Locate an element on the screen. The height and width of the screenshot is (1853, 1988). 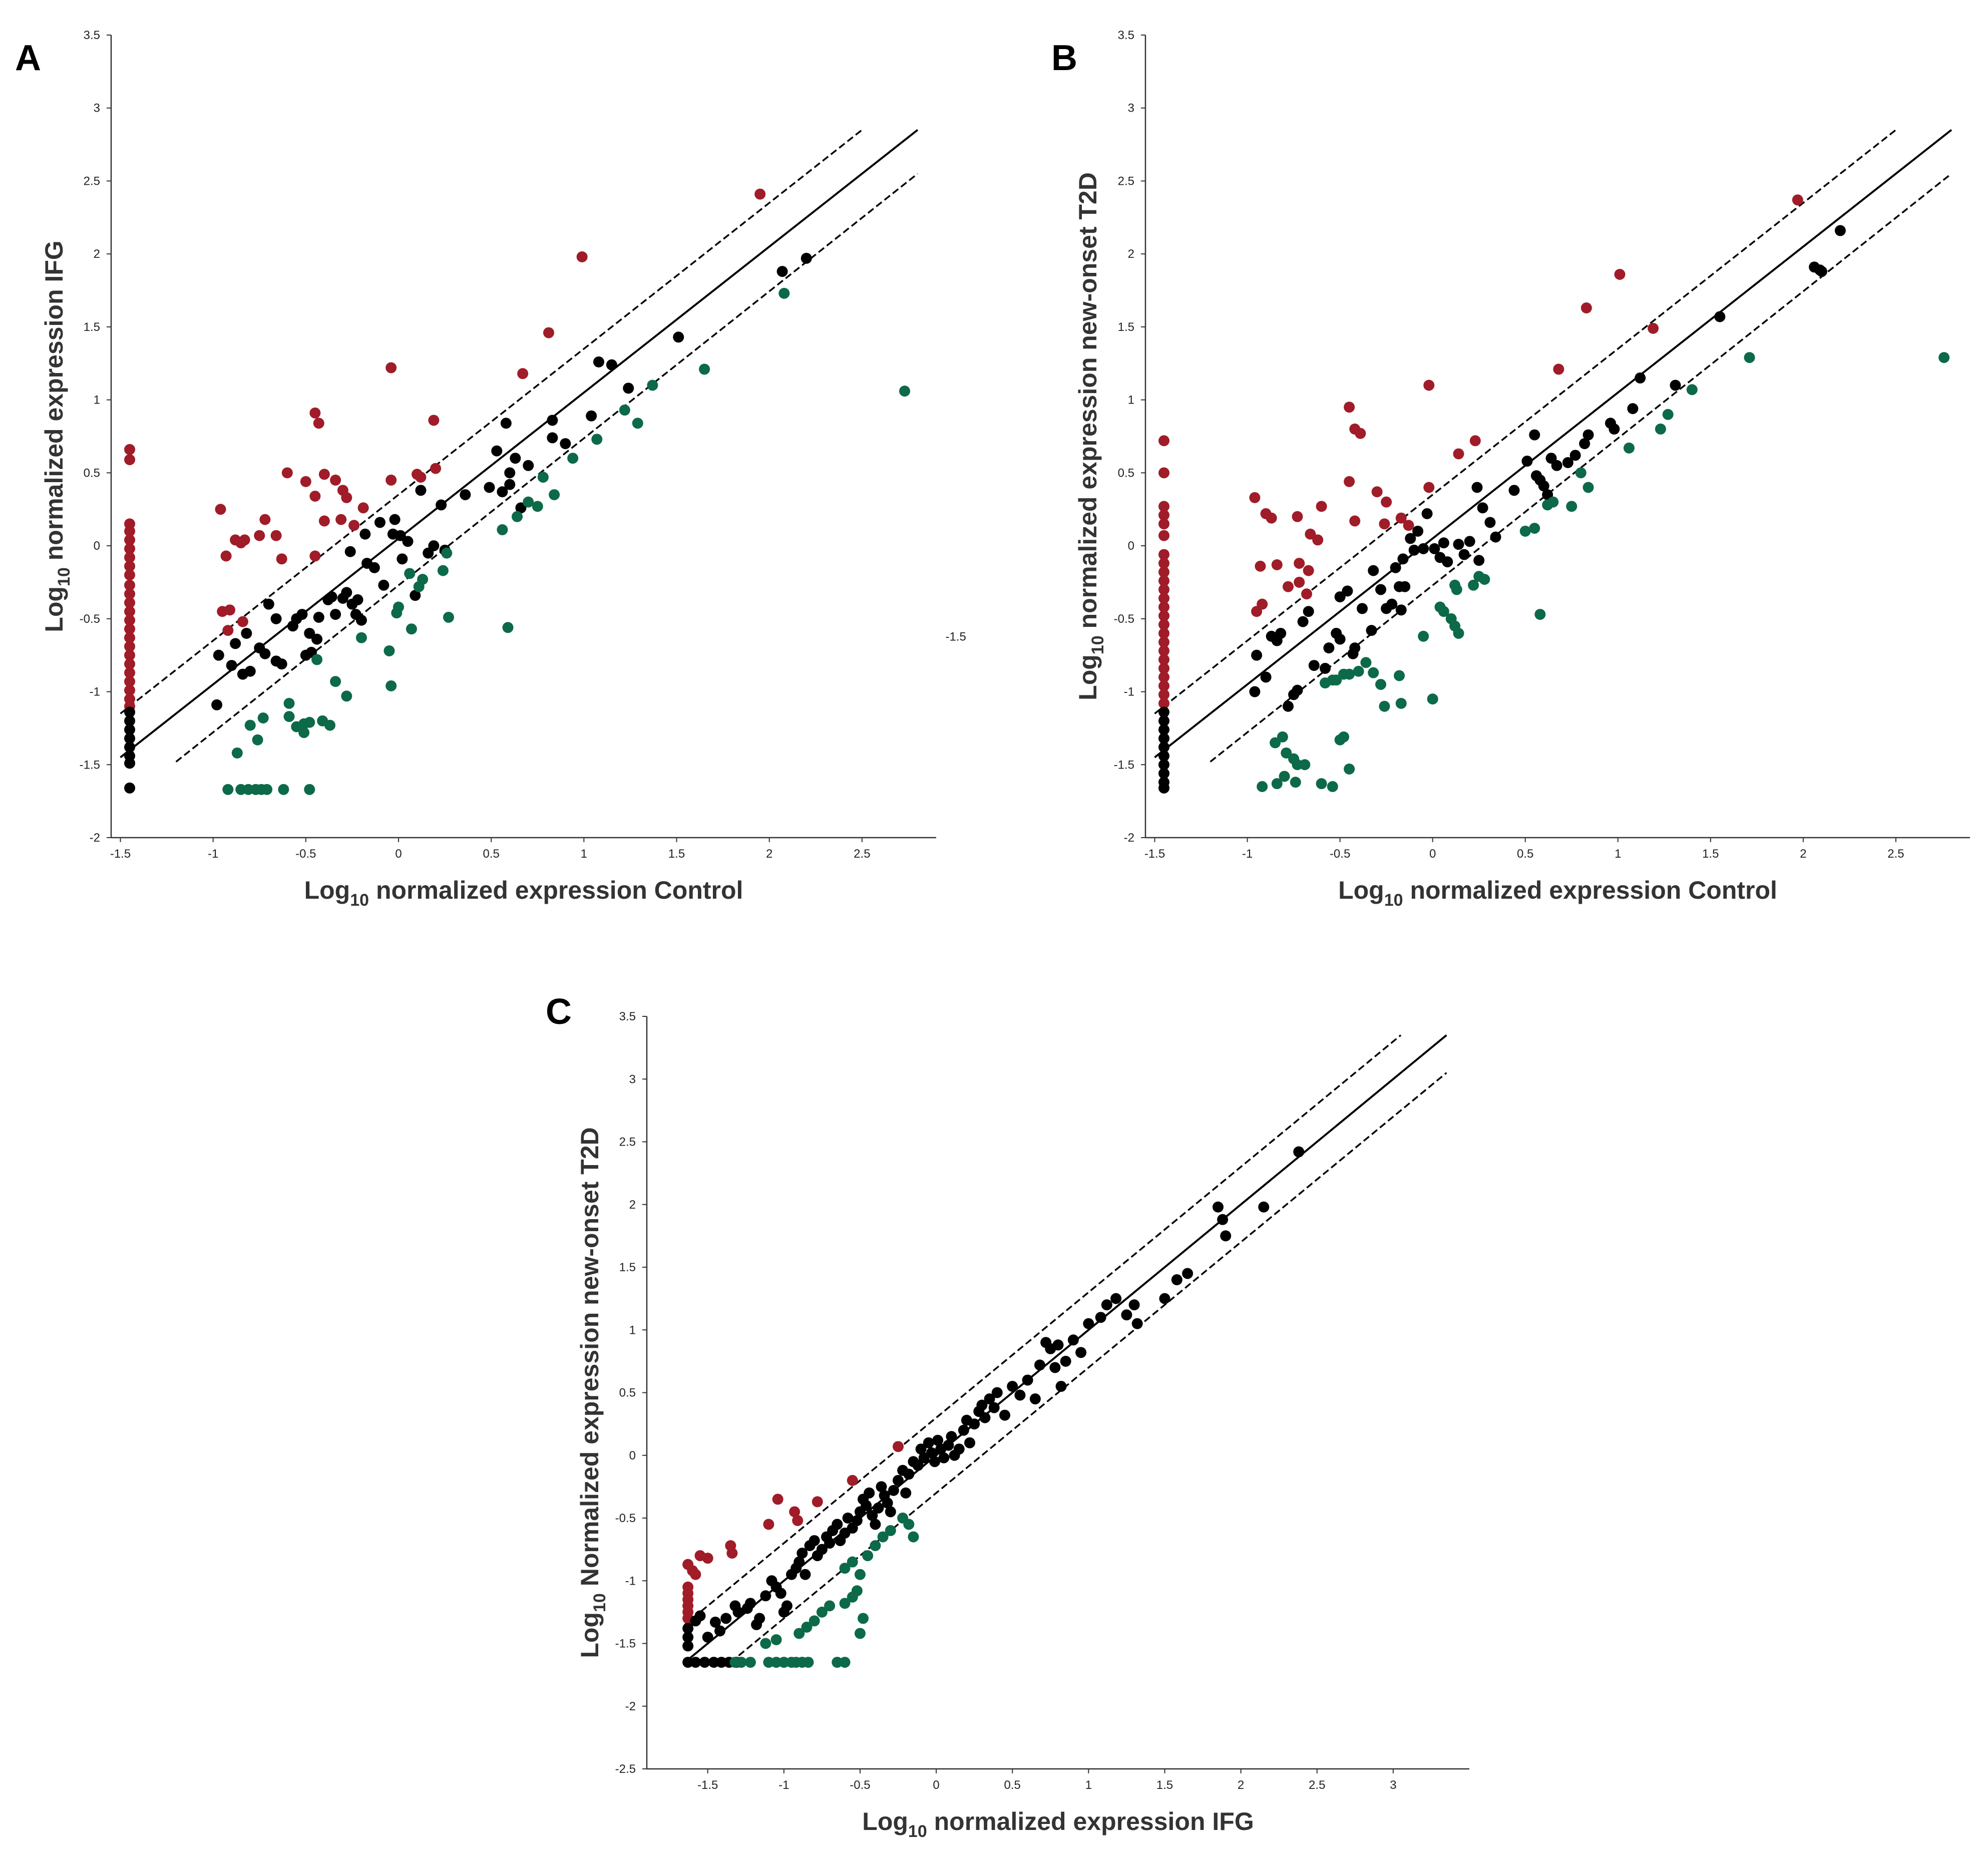
x-tick-label: 0 is located at coordinates (398, 854).